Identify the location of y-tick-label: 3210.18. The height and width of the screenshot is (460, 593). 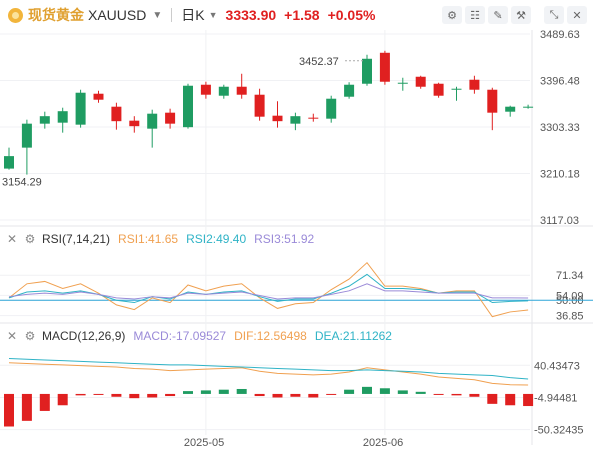
(560, 175).